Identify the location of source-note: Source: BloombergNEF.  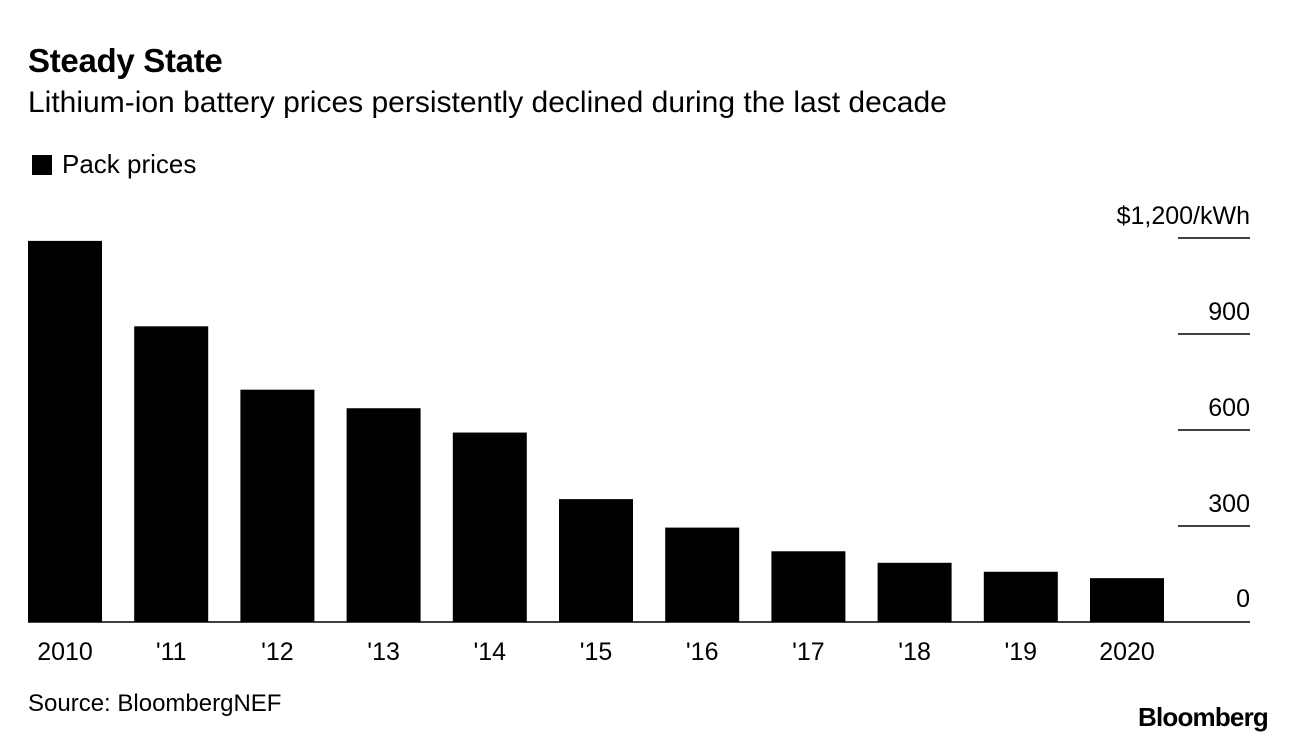
(155, 703).